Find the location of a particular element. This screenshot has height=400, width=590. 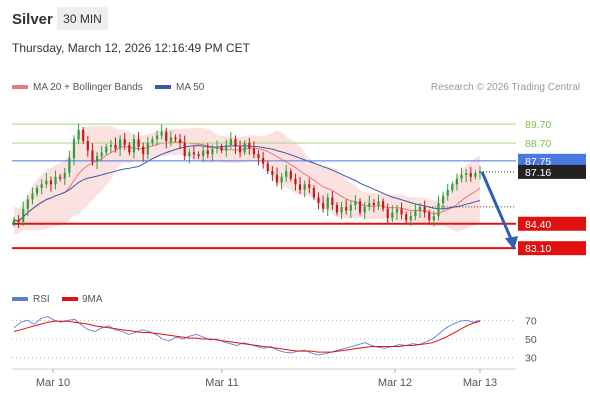

rsi-legend-swatch is located at coordinates (20, 299).